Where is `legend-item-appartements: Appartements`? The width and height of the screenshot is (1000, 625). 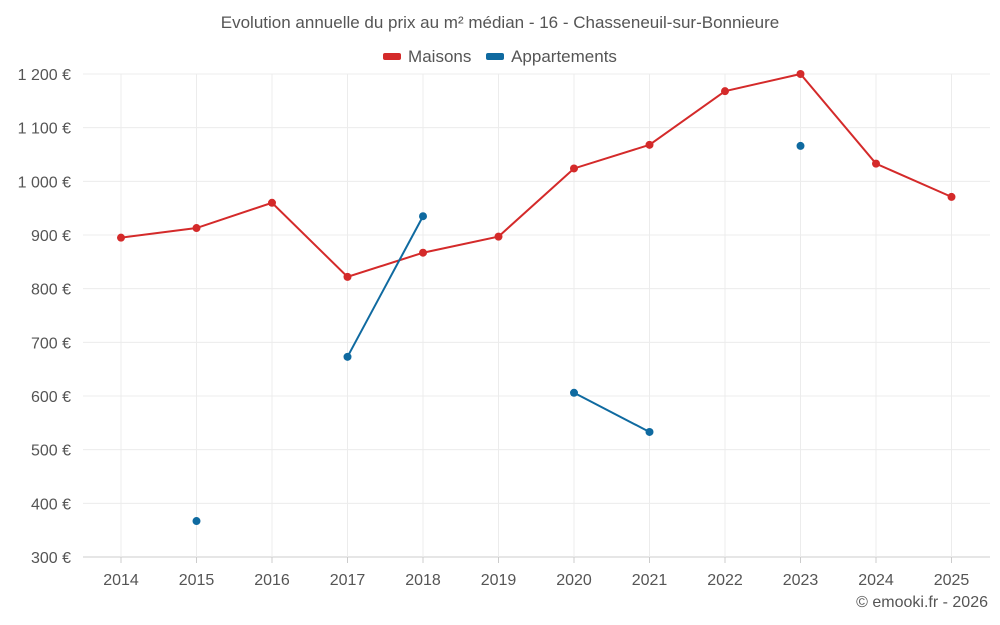 legend-item-appartements: Appartements is located at coordinates (551, 57).